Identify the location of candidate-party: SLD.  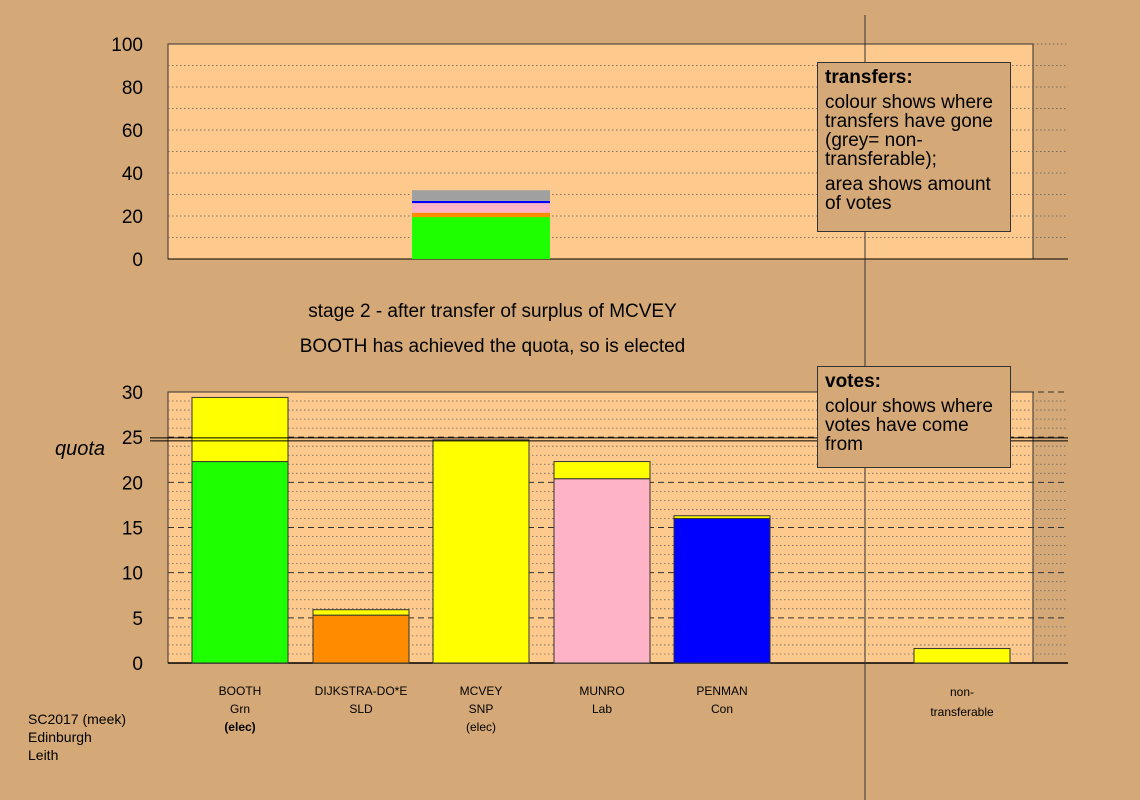
(361, 709).